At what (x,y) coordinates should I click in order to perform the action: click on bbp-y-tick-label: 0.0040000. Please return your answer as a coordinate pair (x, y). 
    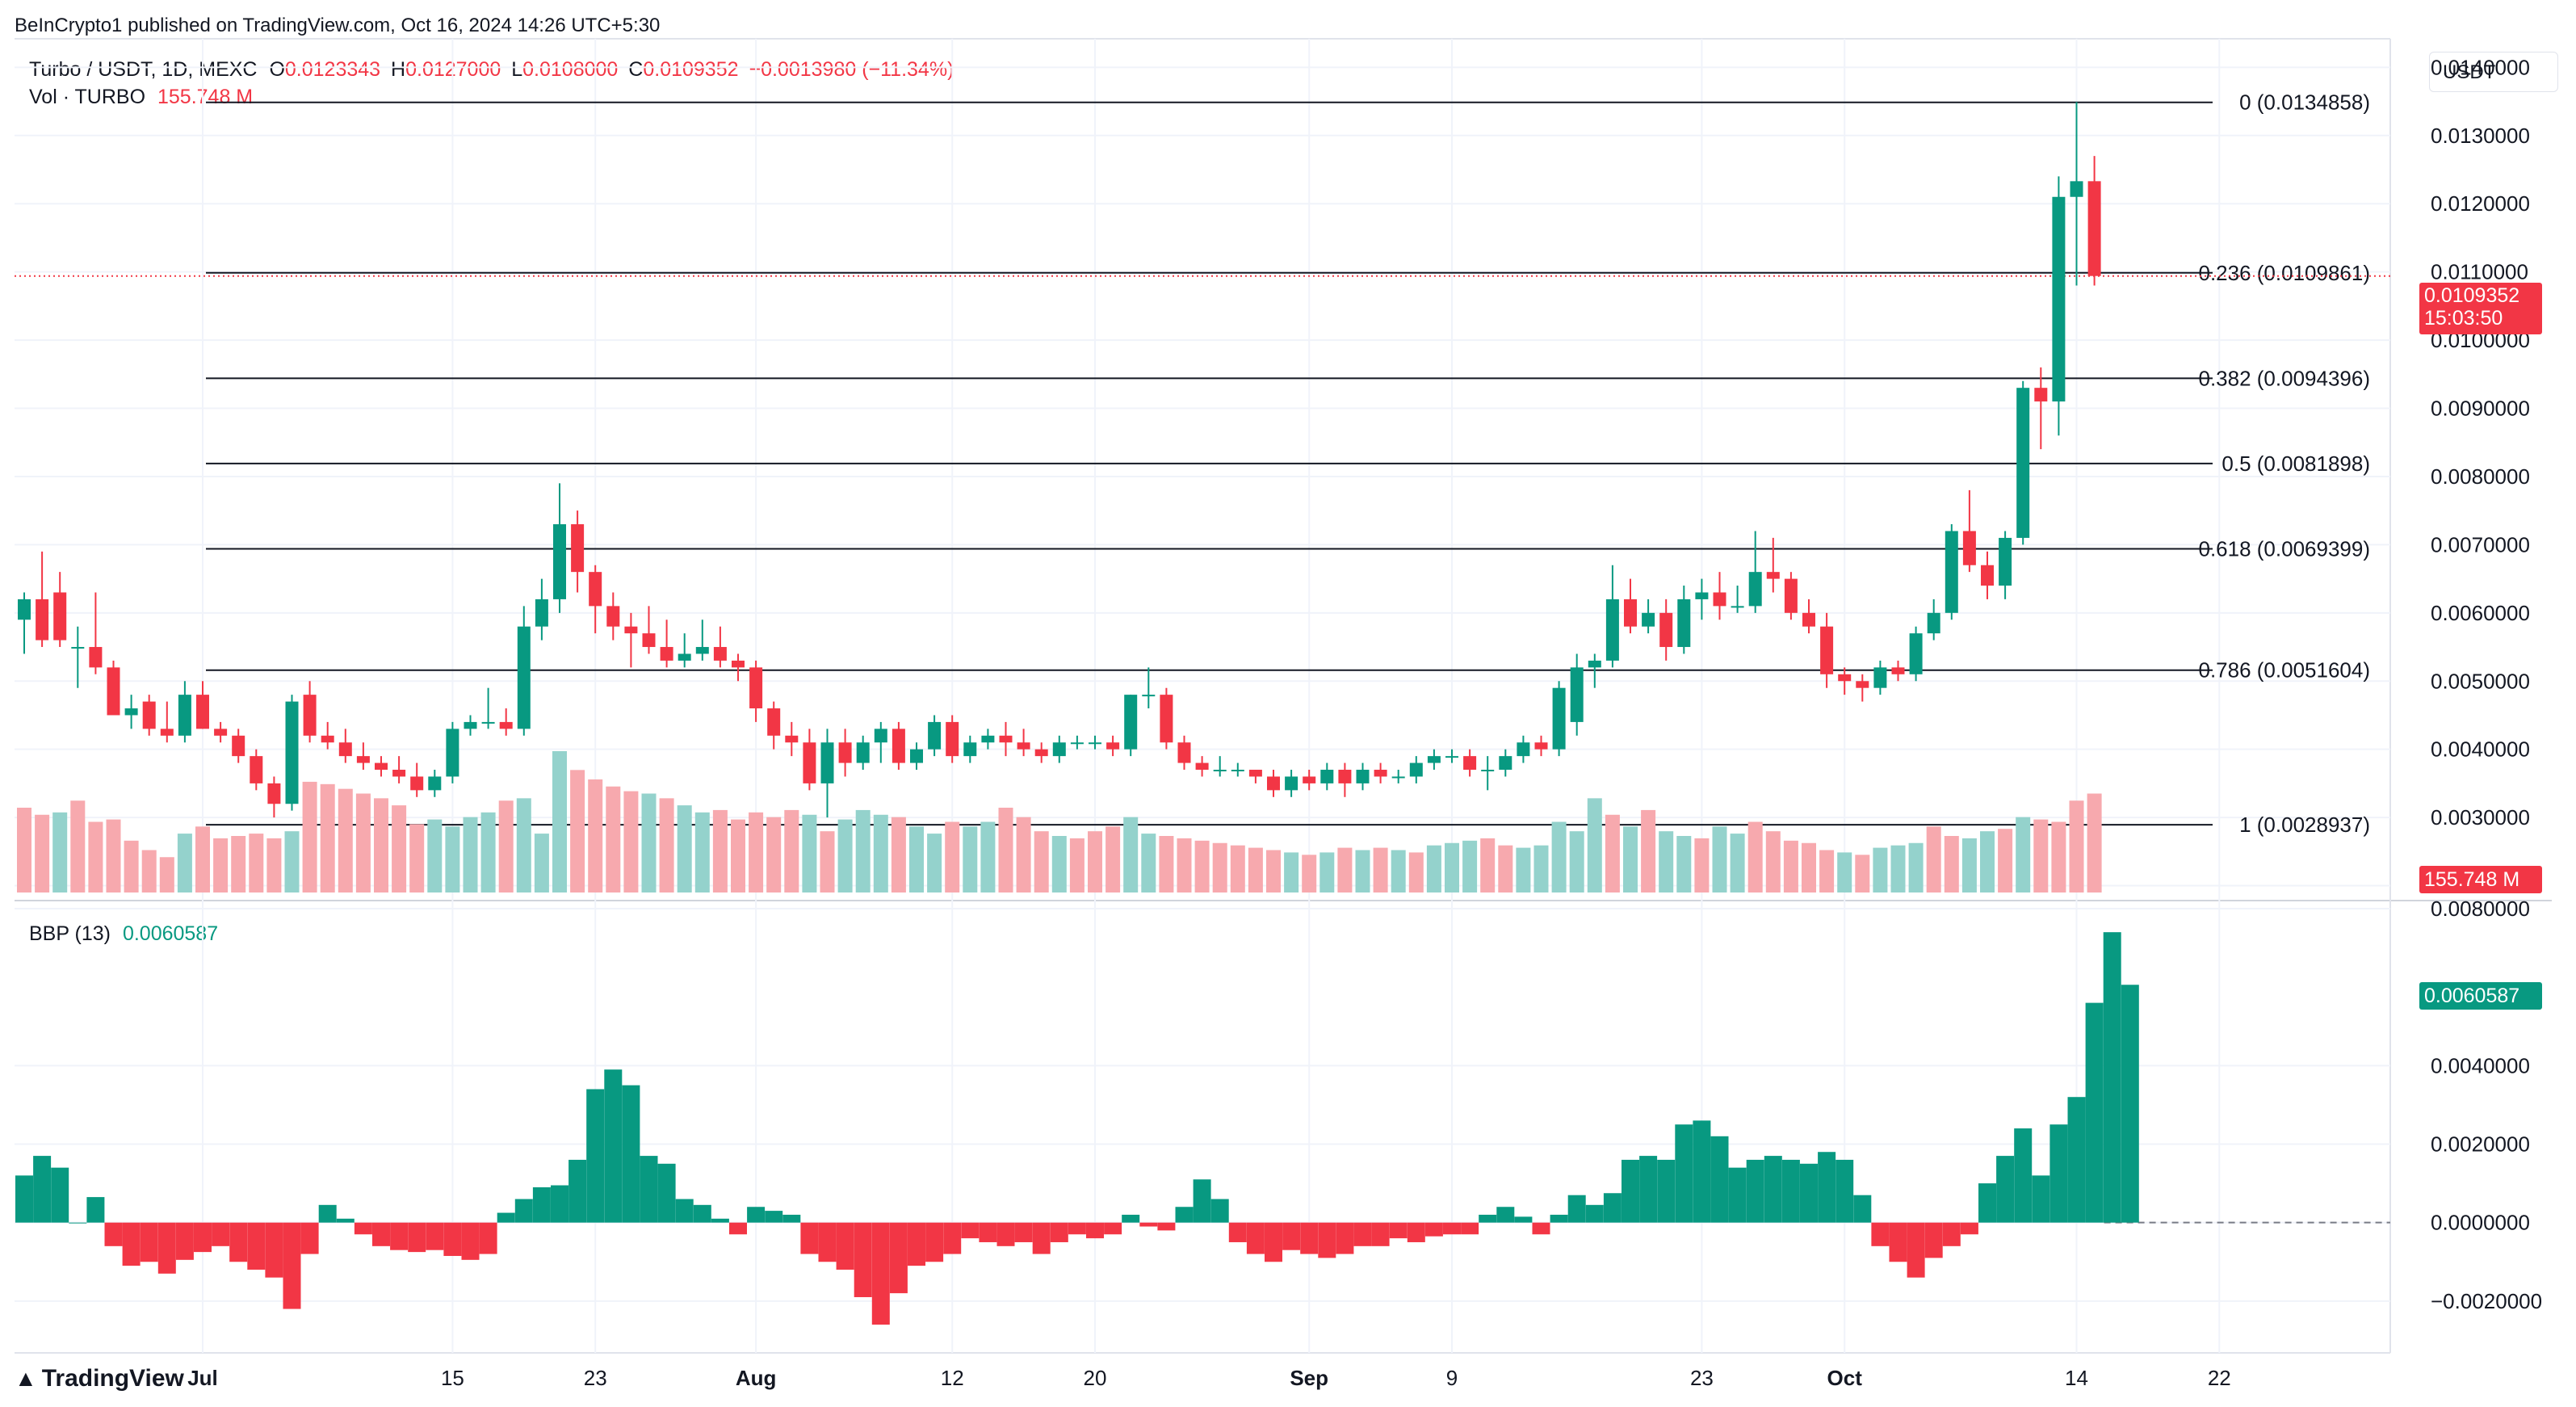
    Looking at the image, I should click on (2480, 1065).